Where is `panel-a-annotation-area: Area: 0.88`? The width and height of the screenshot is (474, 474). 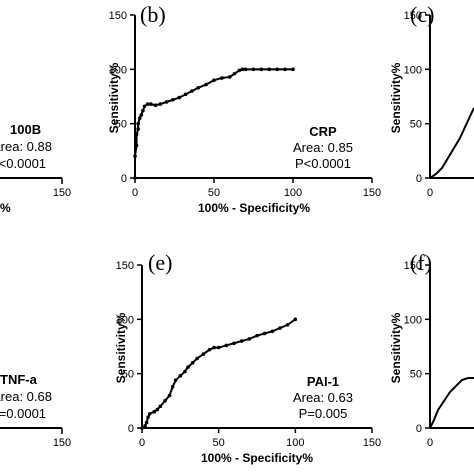
panel-a-annotation-area: Area: 0.88 is located at coordinates (26, 146).